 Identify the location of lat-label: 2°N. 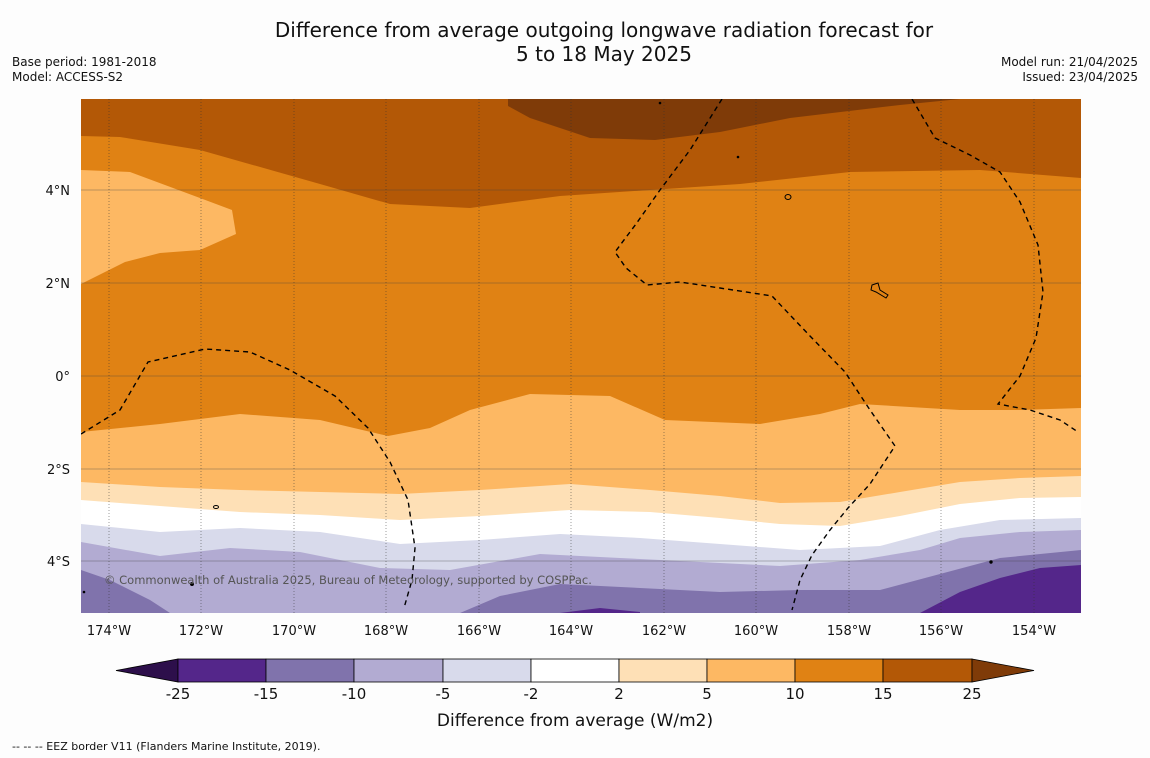
(58, 284).